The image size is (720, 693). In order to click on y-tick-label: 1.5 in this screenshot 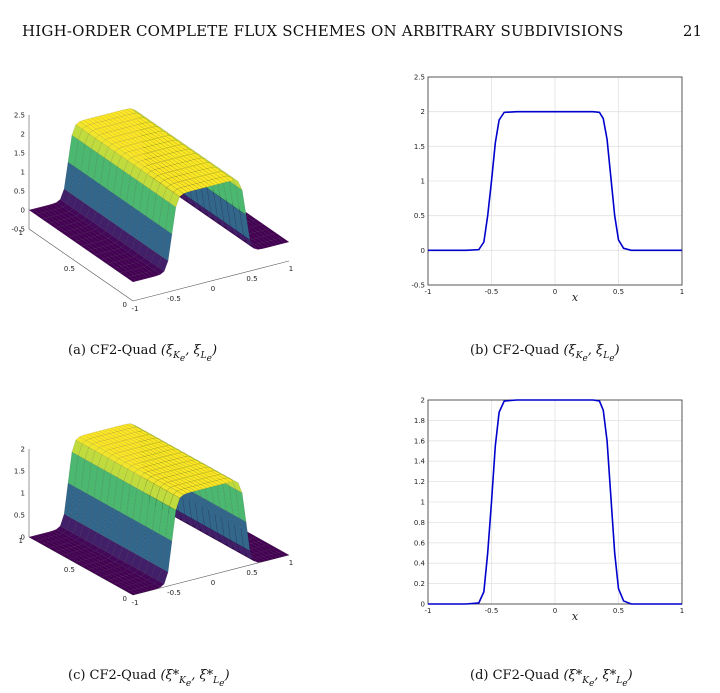, I will do `click(419, 147)`.